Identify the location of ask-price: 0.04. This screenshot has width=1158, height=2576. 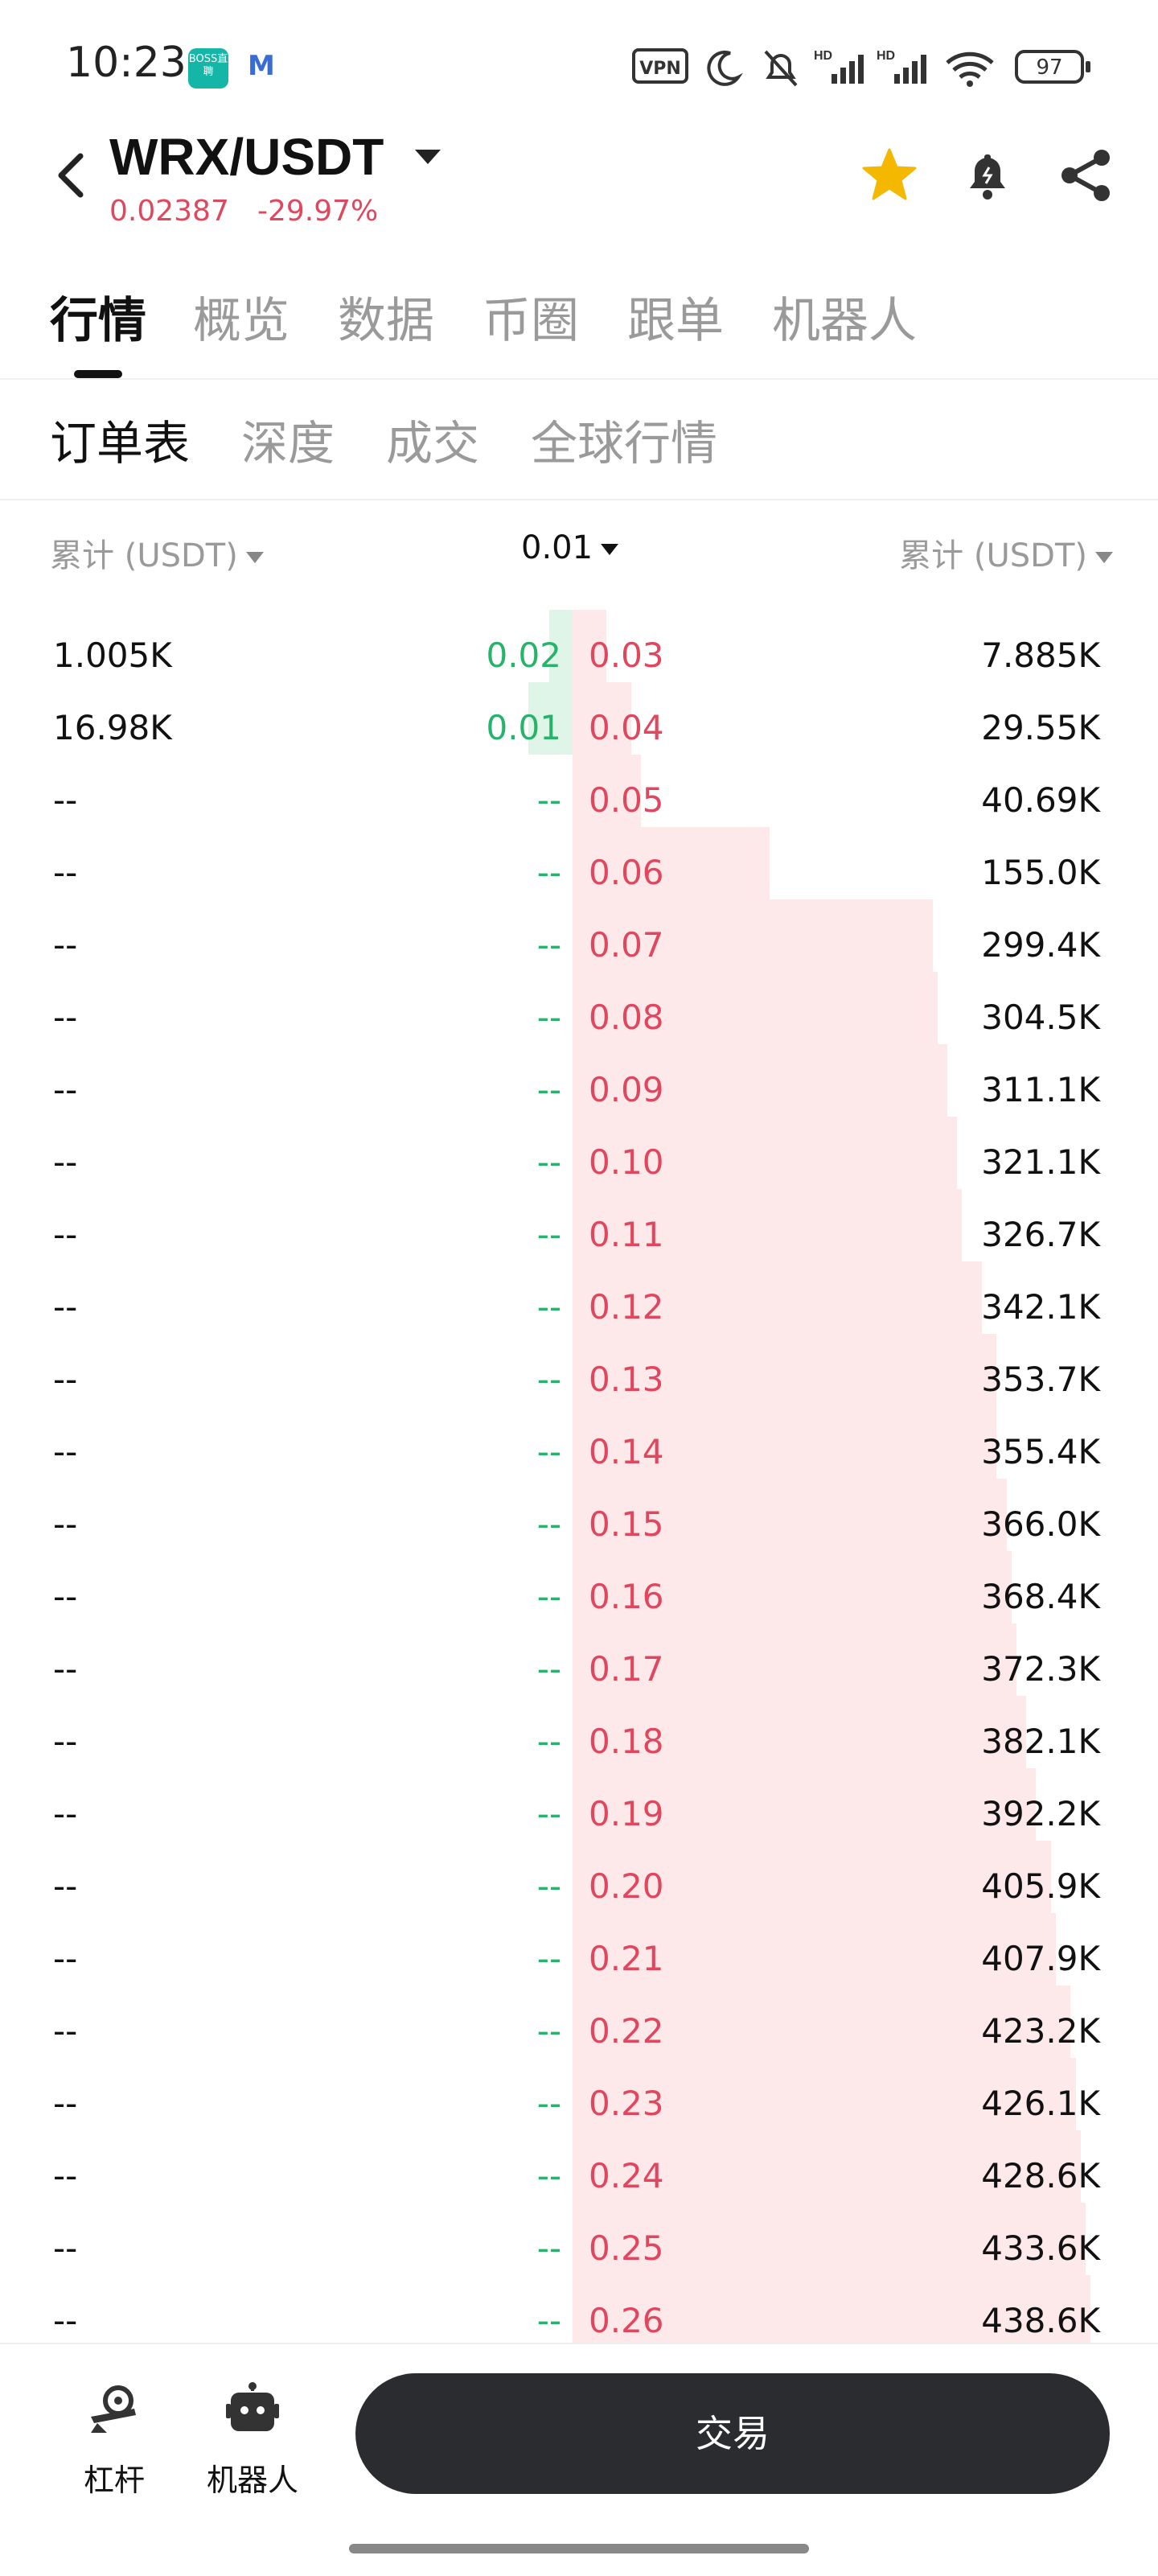
(626, 727).